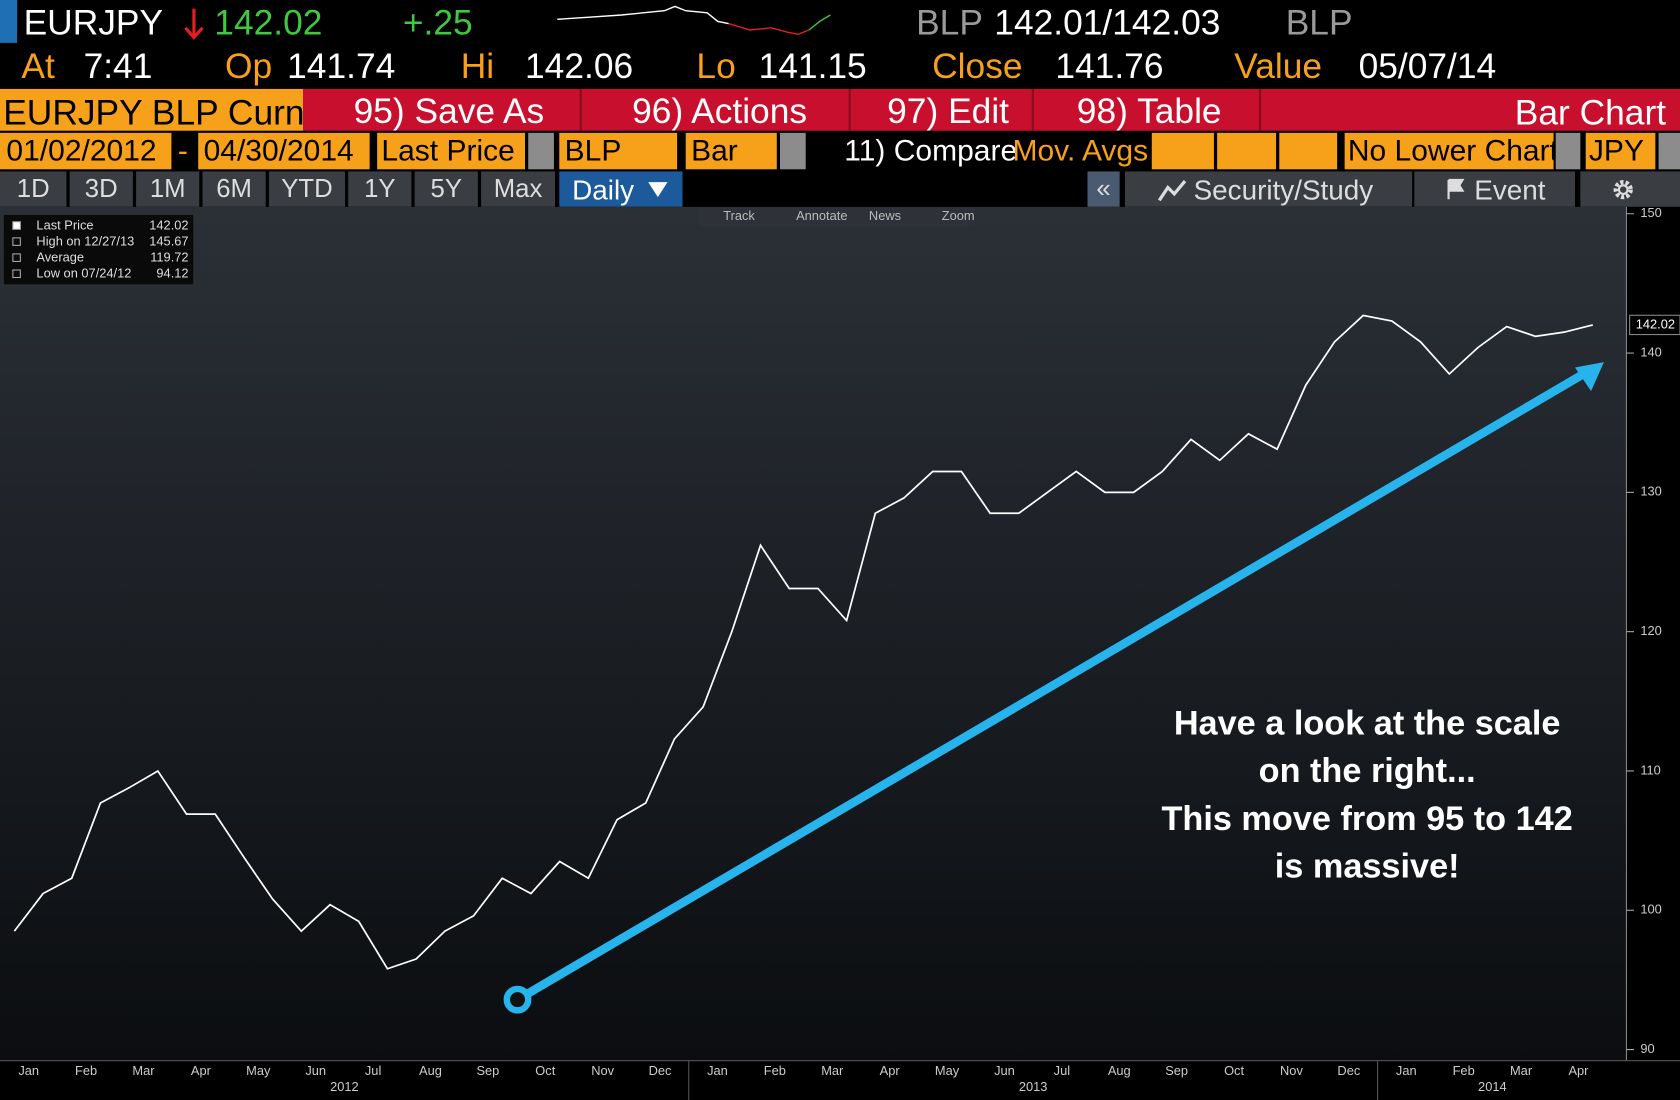  I want to click on quote-label: Lo, so click(716, 66).